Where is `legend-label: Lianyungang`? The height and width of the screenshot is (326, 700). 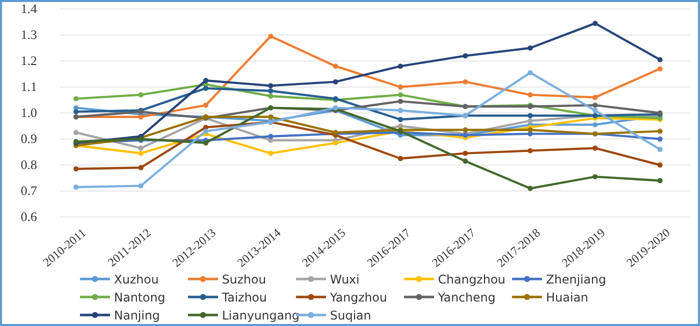
legend-label: Lianyungang is located at coordinates (261, 315).